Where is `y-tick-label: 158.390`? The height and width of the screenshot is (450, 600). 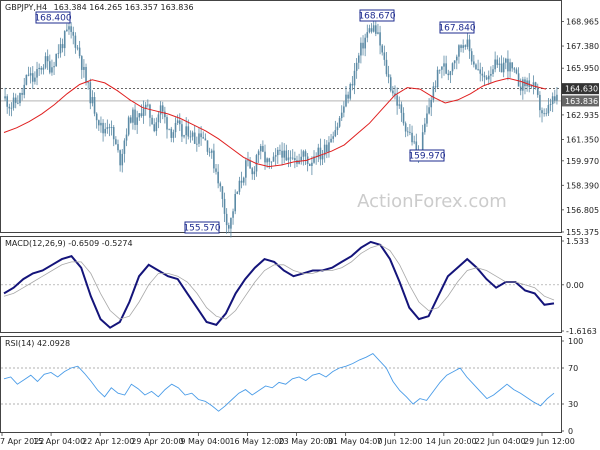
y-tick-label: 158.390 is located at coordinates (582, 185).